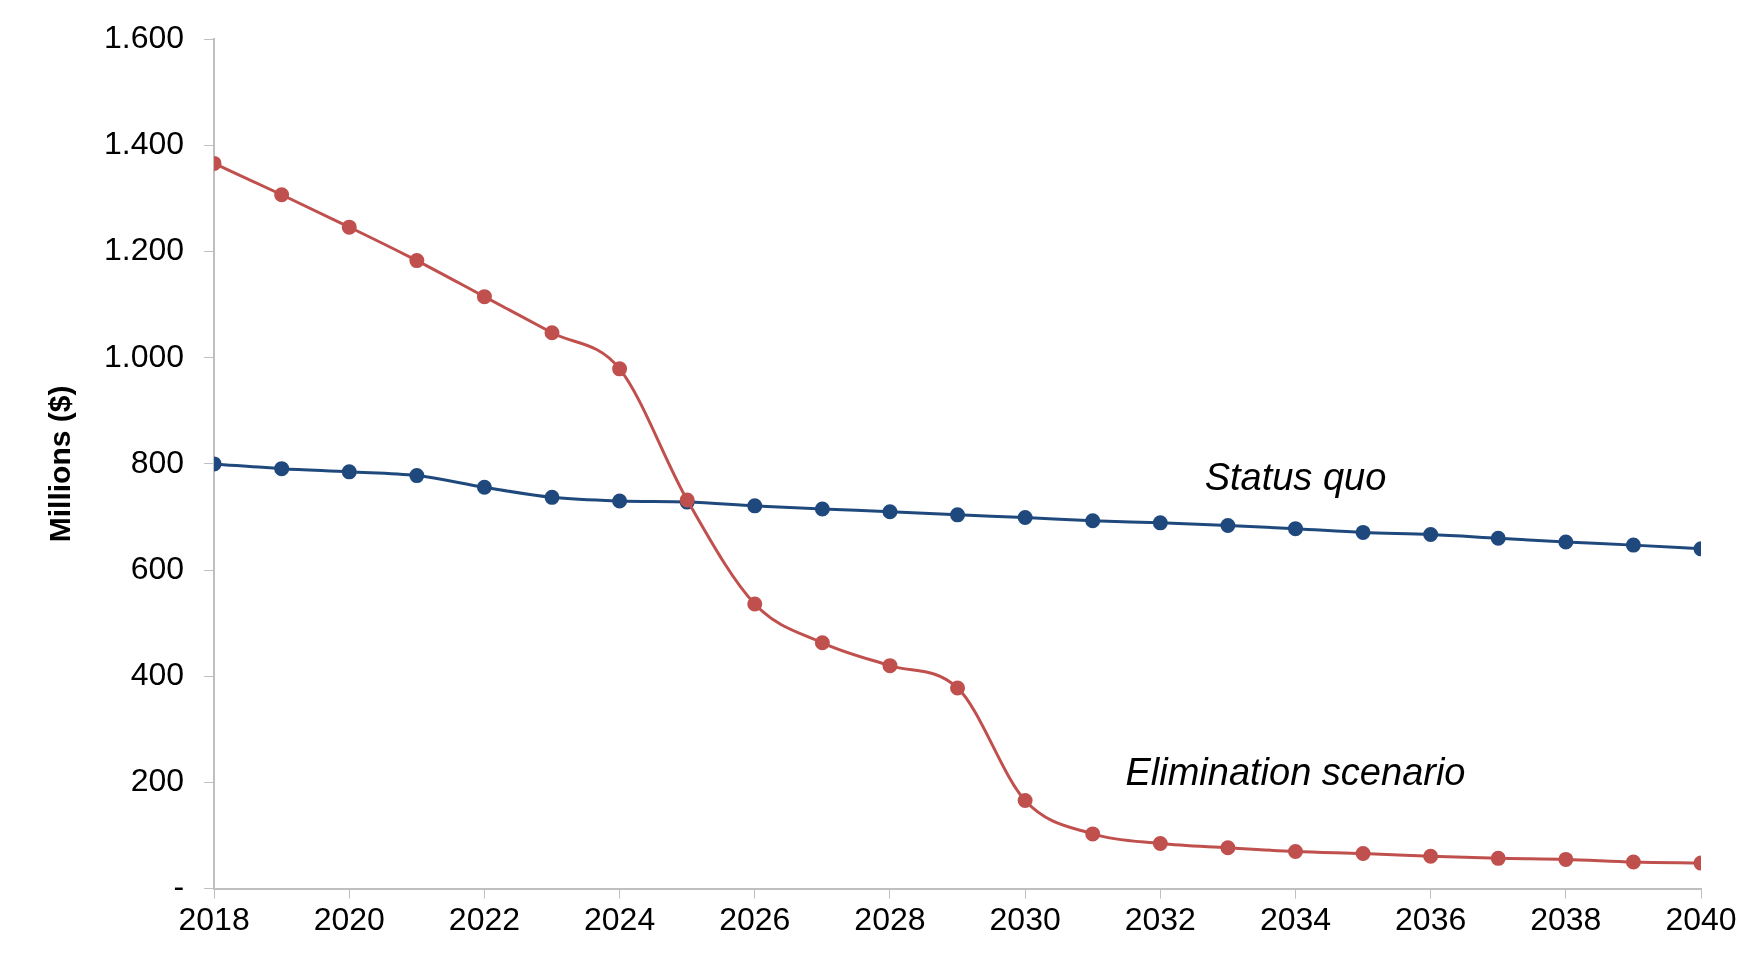 Image resolution: width=1741 pixels, height=953 pixels. What do you see at coordinates (1160, 918) in the screenshot?
I see `x-tick-label: 2032` at bounding box center [1160, 918].